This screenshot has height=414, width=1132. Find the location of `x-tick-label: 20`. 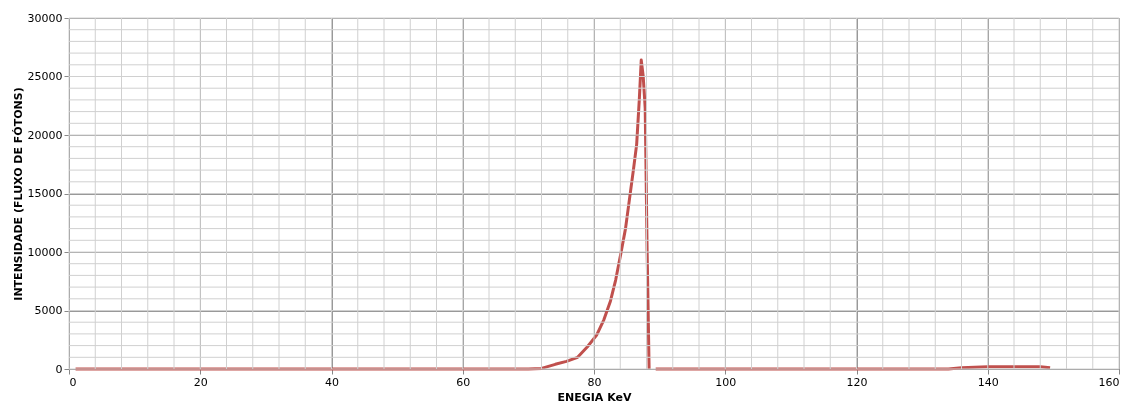

x-tick-label: 20 is located at coordinates (200, 382).